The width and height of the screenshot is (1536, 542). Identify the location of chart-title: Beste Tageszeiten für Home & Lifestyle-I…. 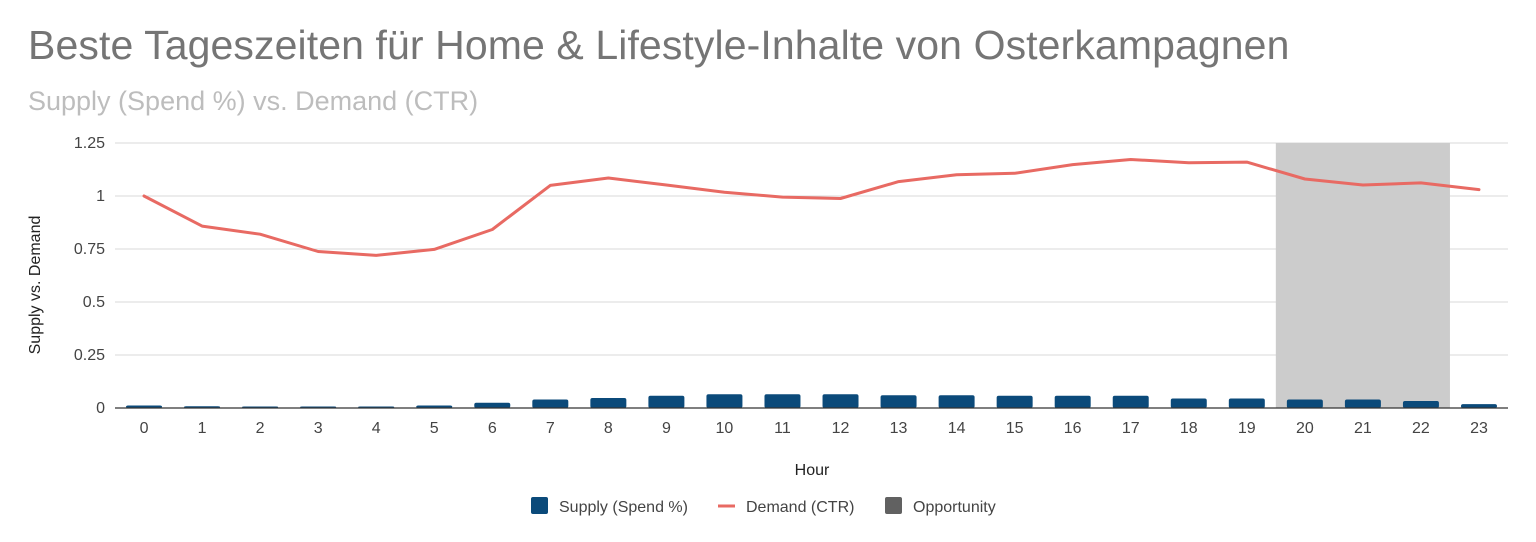
(659, 45).